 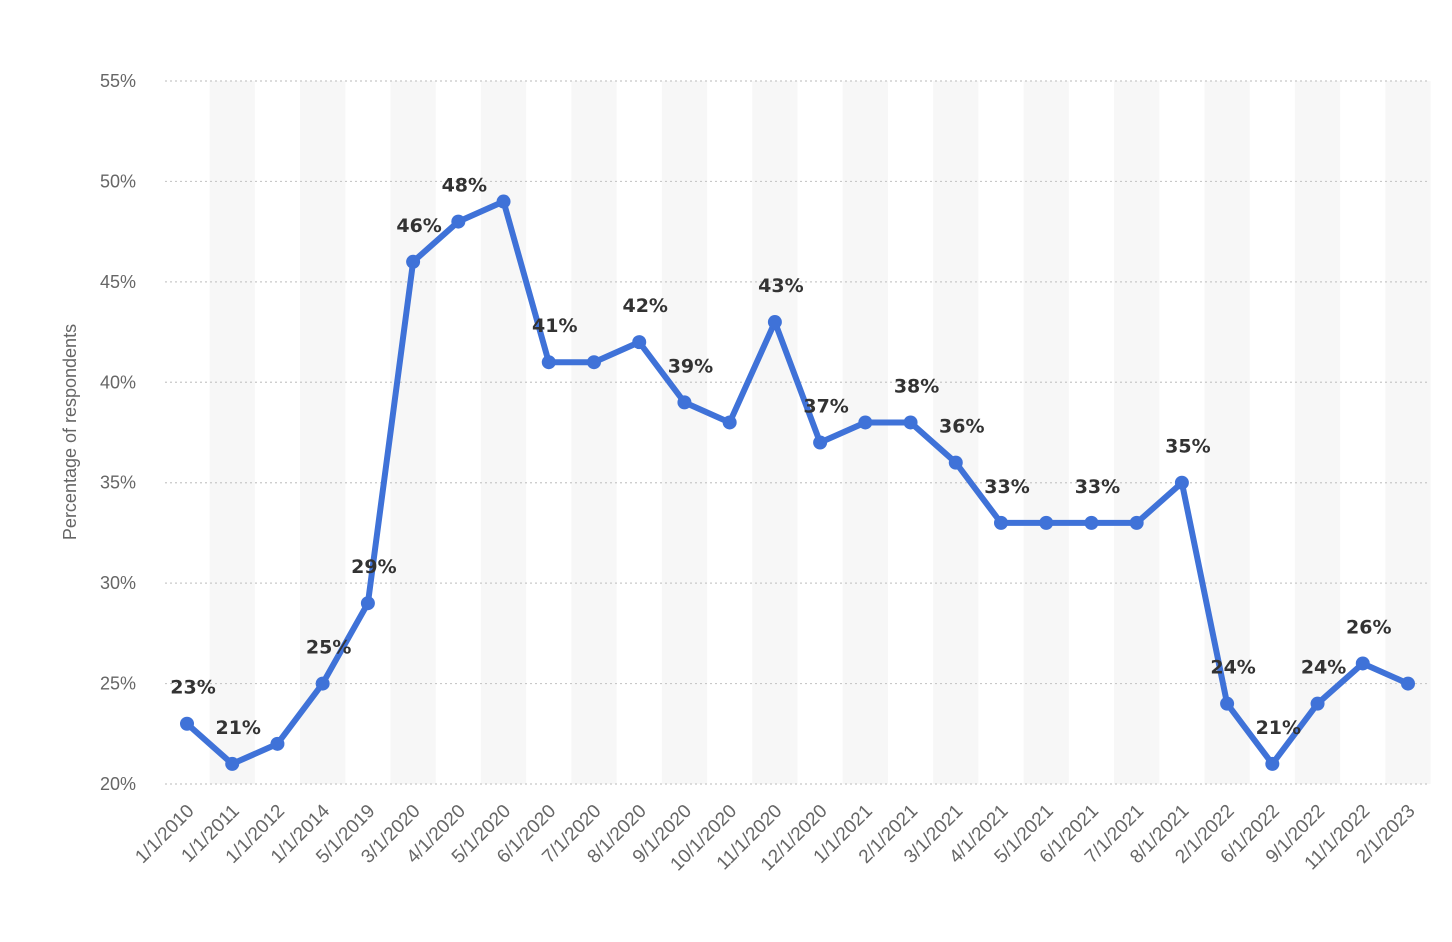 I want to click on data-label: 42%, so click(x=644, y=306).